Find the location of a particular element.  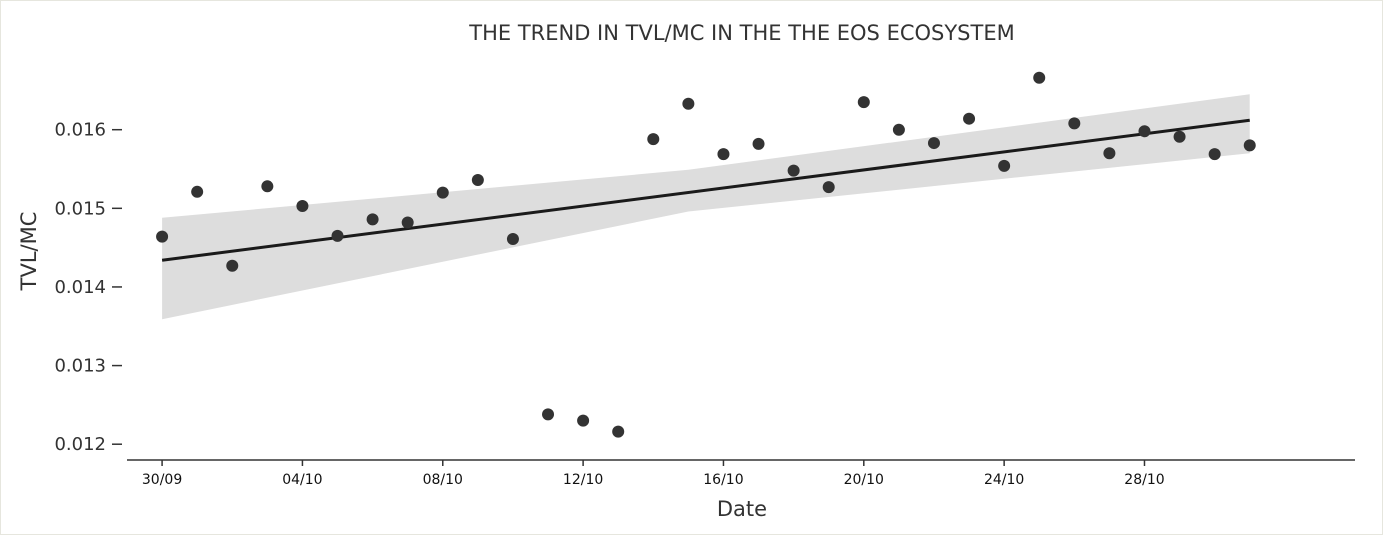

x-tick-label: 30/09 is located at coordinates (162, 480).